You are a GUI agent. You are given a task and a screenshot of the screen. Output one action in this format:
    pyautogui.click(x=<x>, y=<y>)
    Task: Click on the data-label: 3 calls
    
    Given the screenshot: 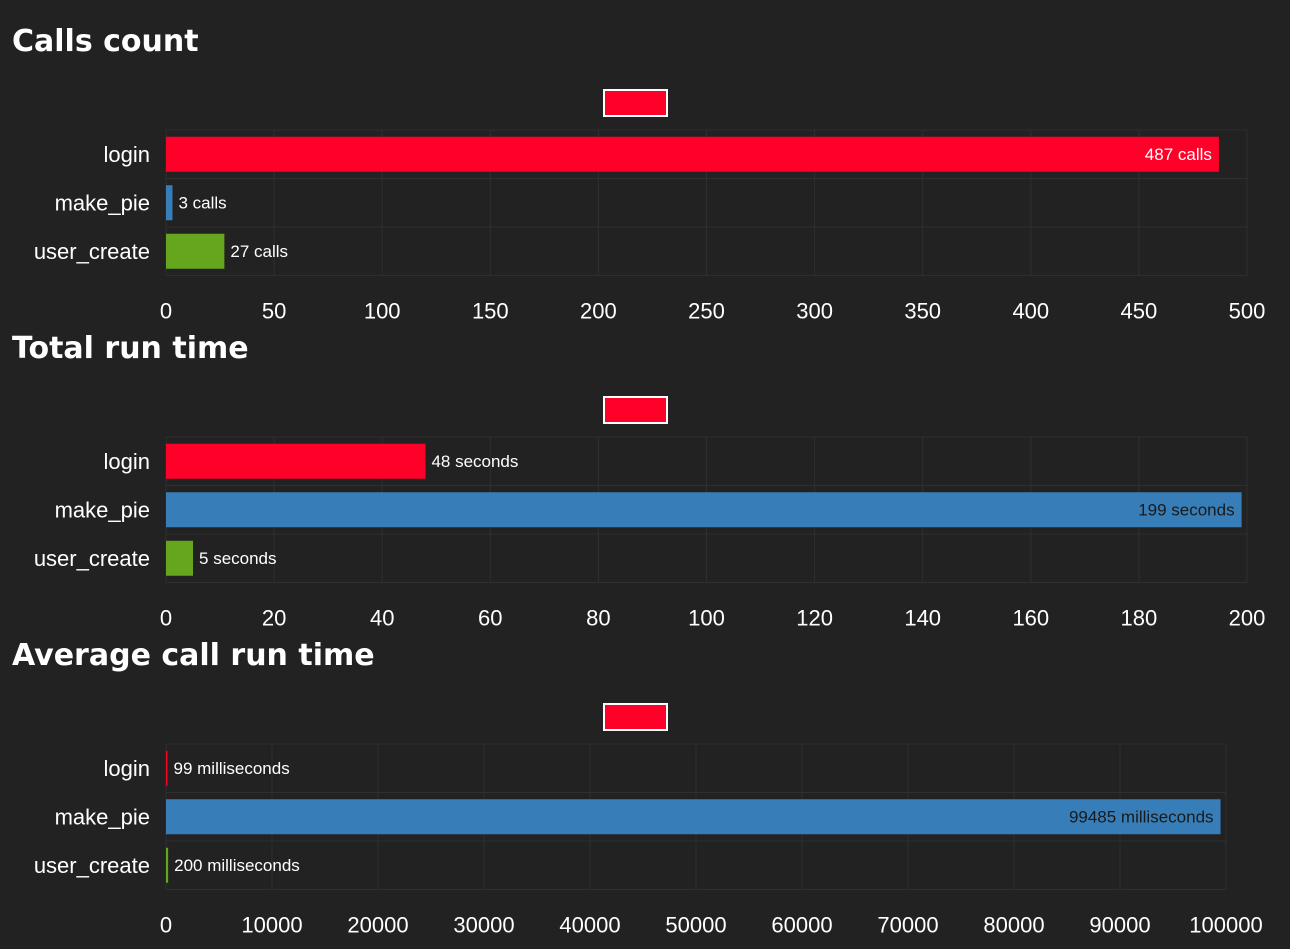 What is the action you would take?
    pyautogui.click(x=202, y=202)
    